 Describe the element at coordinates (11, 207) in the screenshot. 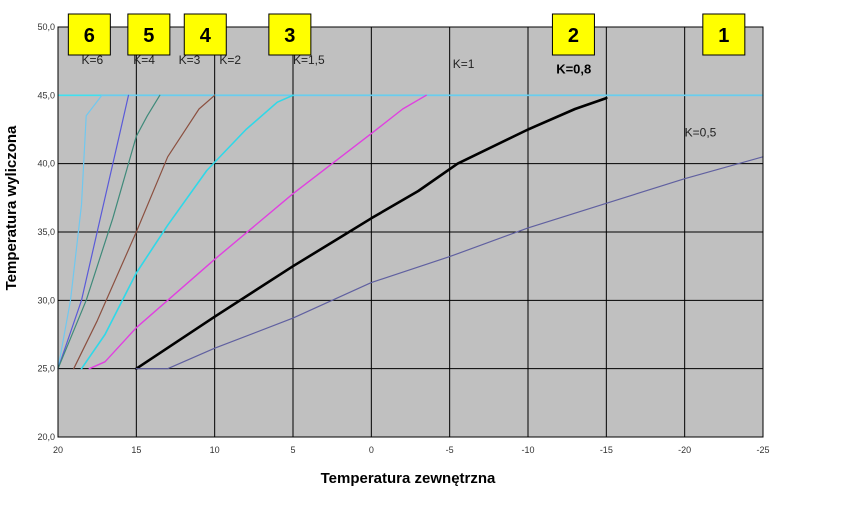

I see `y-axis-title: Temperatura wyliczona` at that location.